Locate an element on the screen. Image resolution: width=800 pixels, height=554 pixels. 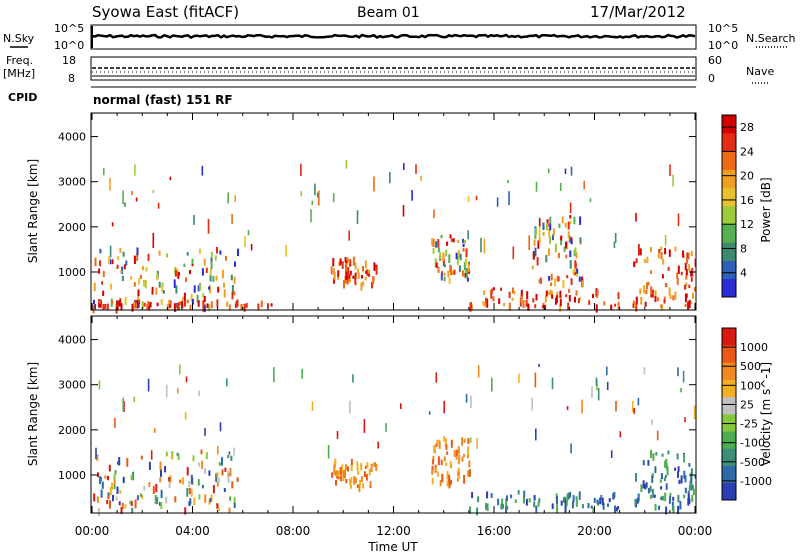
colorbar-tick-label: -1000 is located at coordinates (756, 481).